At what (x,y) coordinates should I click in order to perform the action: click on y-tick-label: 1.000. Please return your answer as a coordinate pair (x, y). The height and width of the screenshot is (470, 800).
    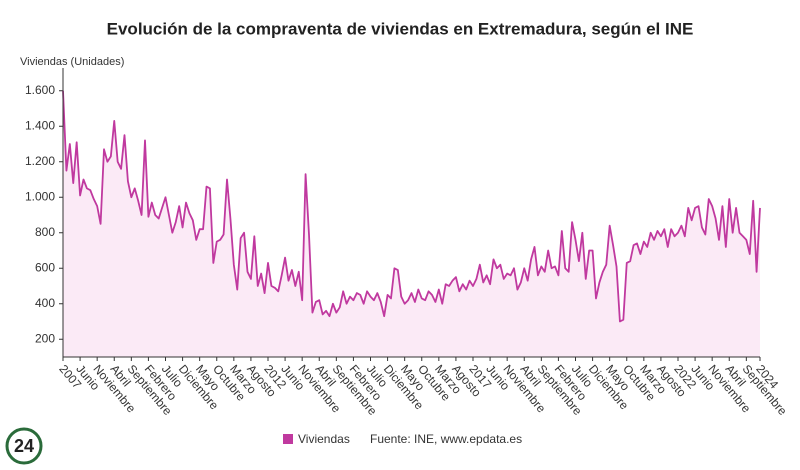
    Looking at the image, I should click on (40, 196).